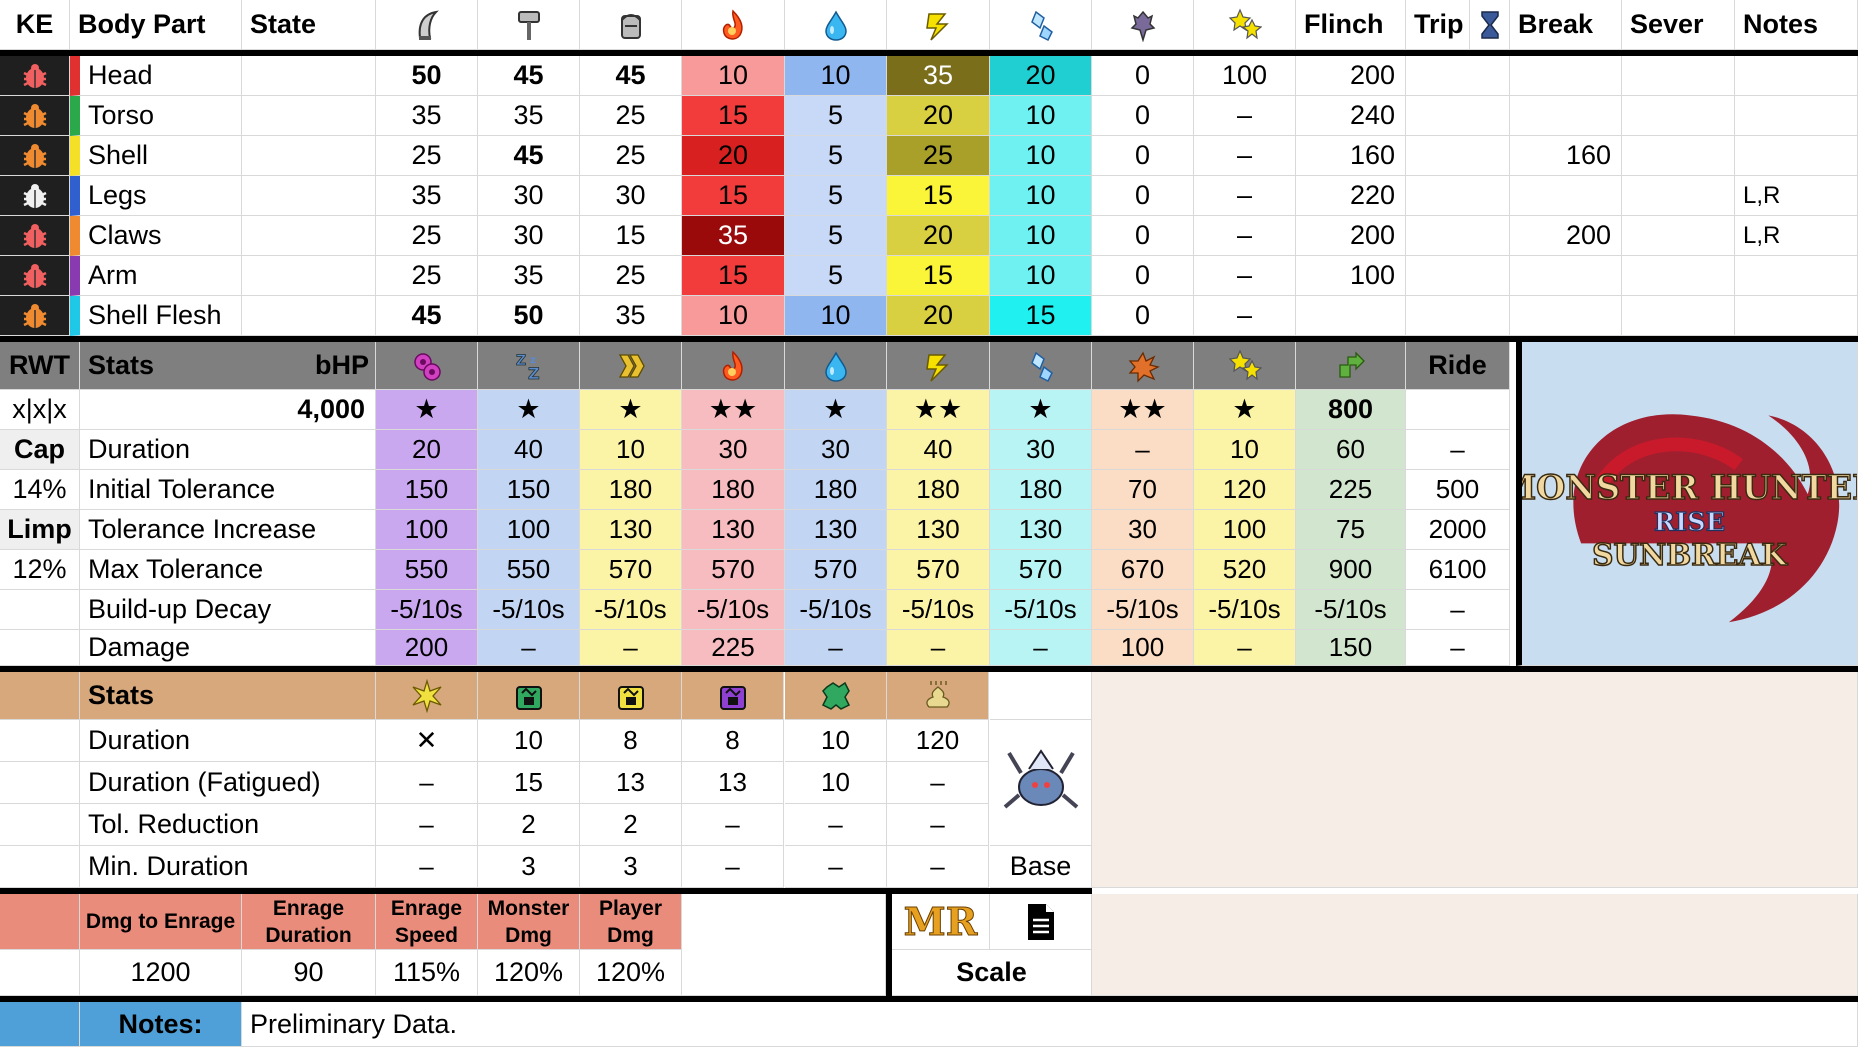  What do you see at coordinates (631, 236) in the screenshot?
I see `hitzone-ammo: 15` at bounding box center [631, 236].